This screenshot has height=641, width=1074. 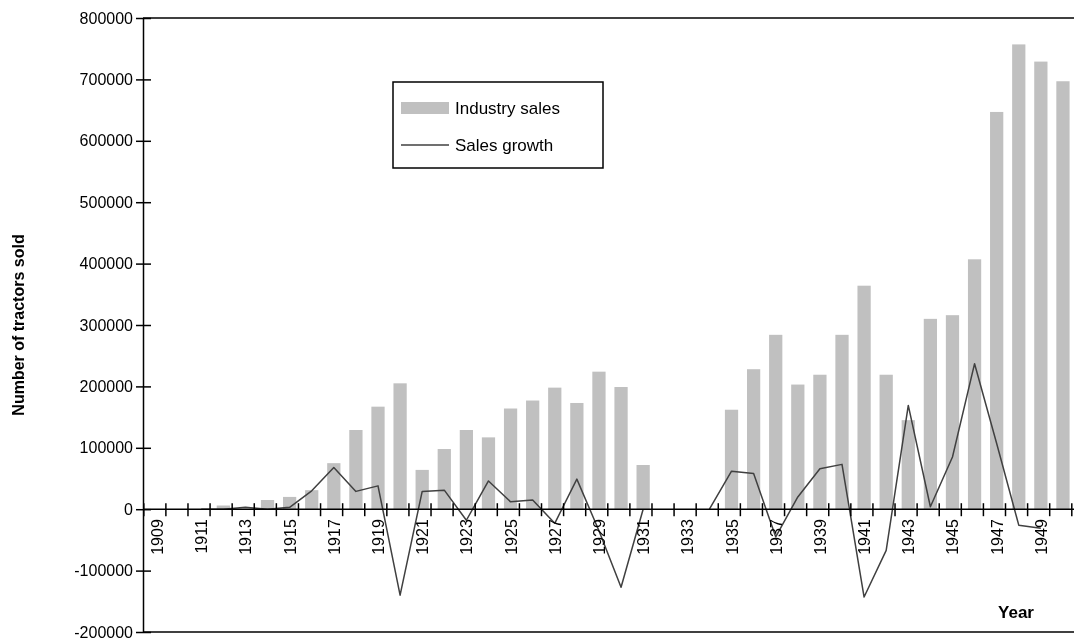 I want to click on x-axis-title: Year, so click(x=1016, y=612).